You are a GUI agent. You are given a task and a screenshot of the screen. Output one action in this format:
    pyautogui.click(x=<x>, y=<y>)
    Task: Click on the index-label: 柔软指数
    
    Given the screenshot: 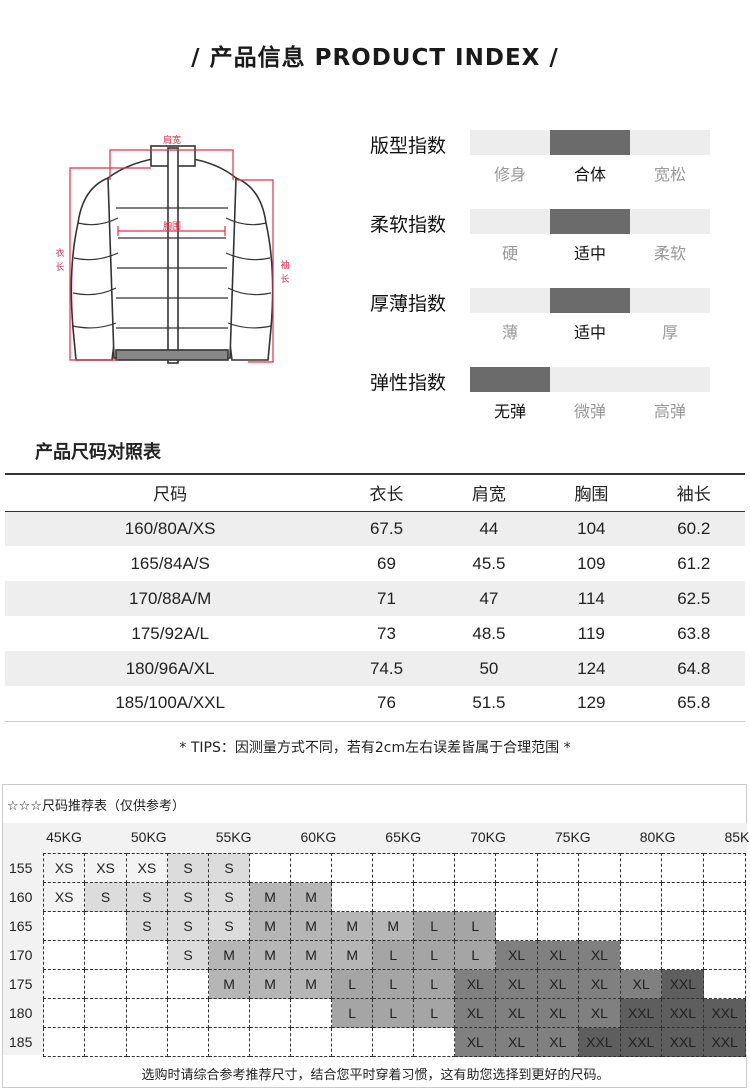 What is the action you would take?
    pyautogui.click(x=408, y=225)
    